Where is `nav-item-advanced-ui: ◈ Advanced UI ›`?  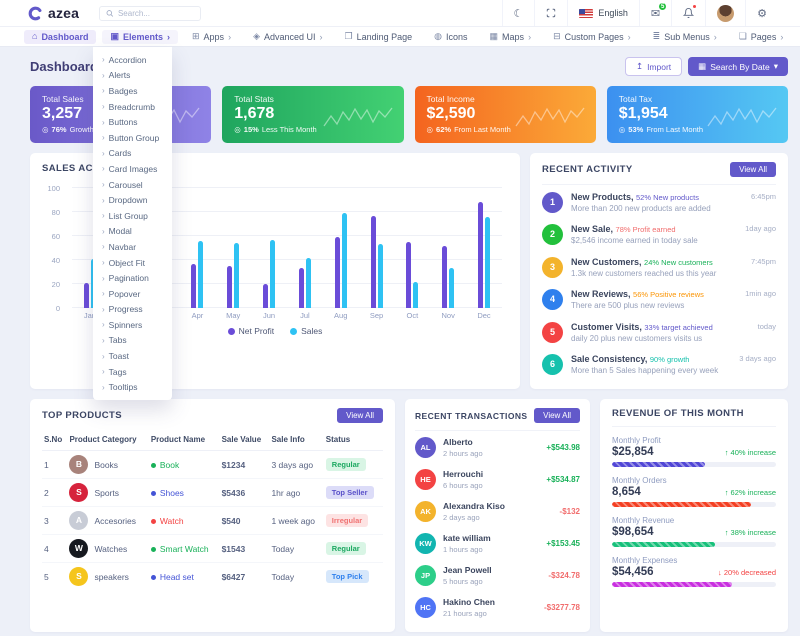 nav-item-advanced-ui: ◈ Advanced UI › is located at coordinates (288, 36).